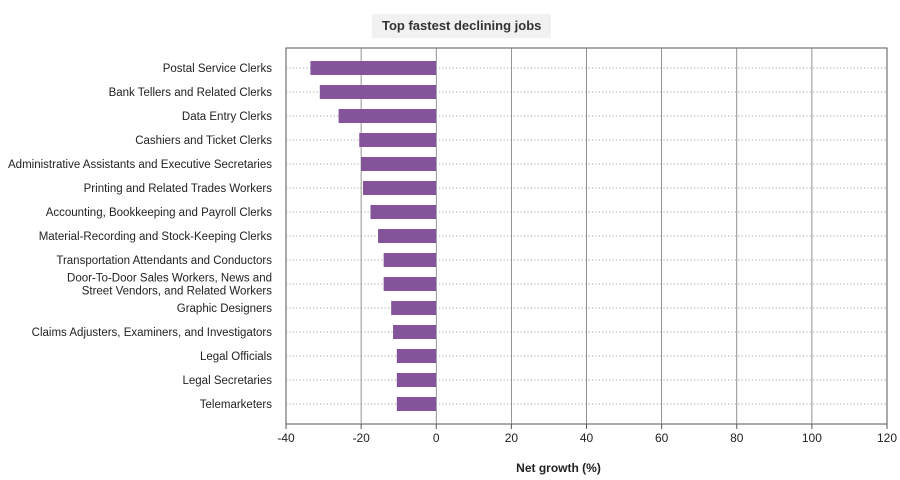 The image size is (900, 480). I want to click on category-label: Telemarketers, so click(236, 405).